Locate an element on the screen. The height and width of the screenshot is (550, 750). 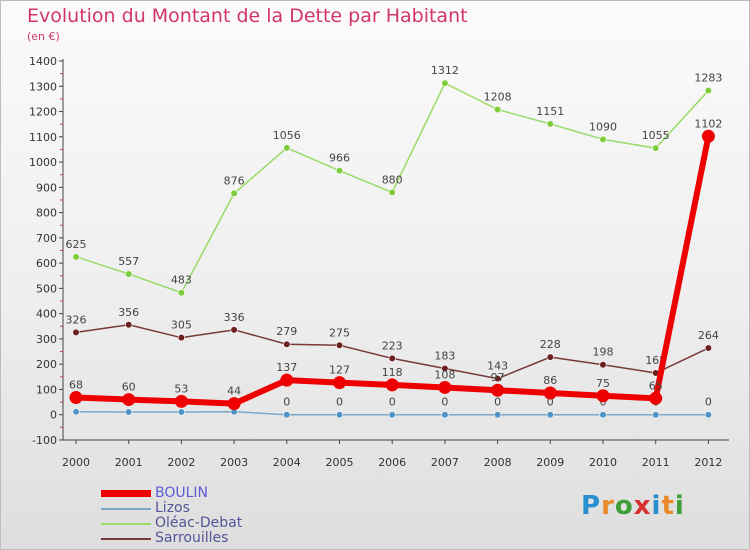
data-label-ol-ac-debat: 966 is located at coordinates (339, 158).